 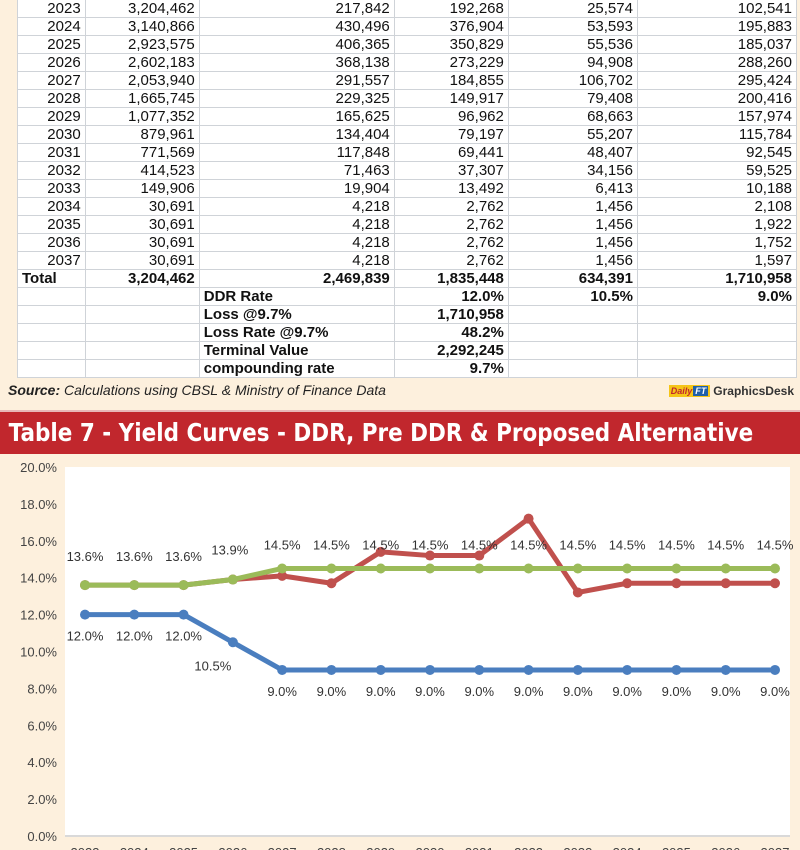 I want to click on table-cell: 9.0%, so click(x=717, y=296).